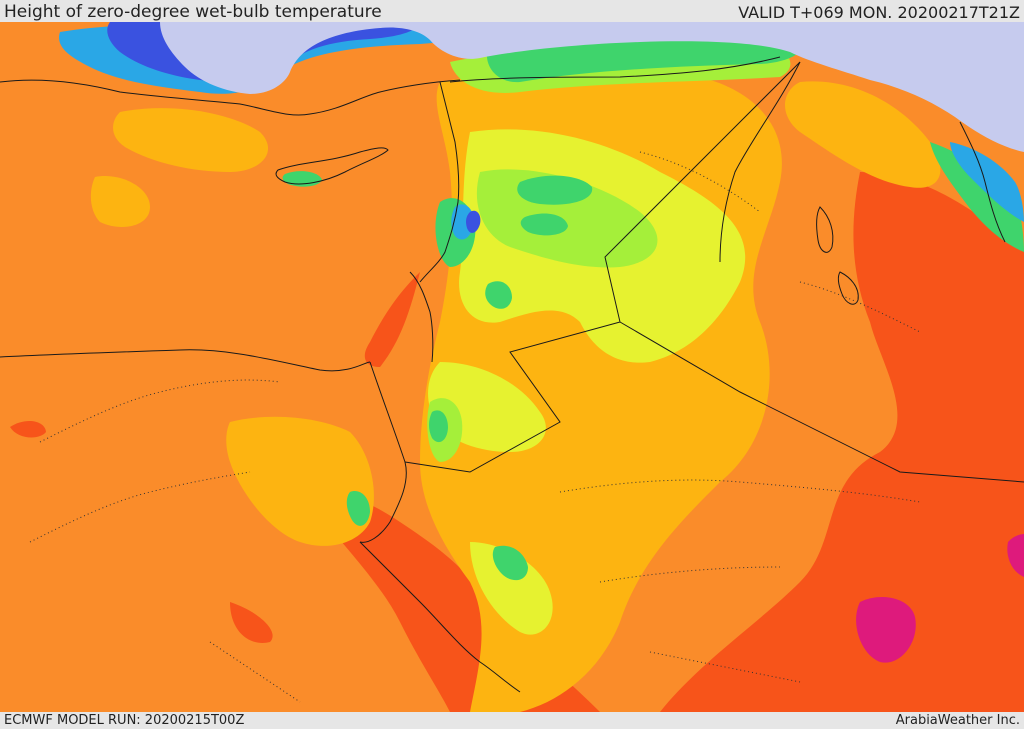  I want to click on warm-zone-sinai, so click(300, 481).